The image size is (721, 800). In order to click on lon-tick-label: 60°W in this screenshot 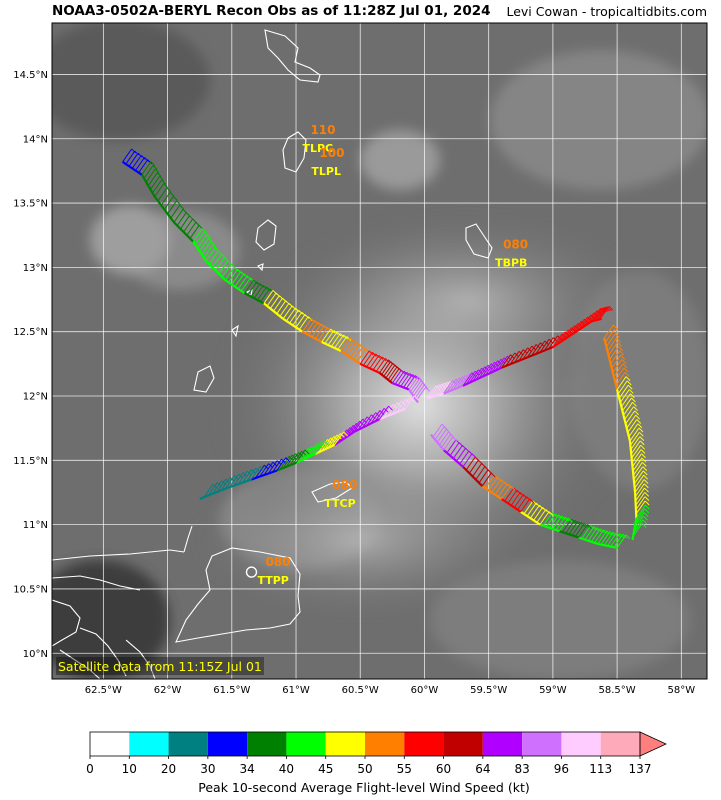, I will do `click(425, 690)`.